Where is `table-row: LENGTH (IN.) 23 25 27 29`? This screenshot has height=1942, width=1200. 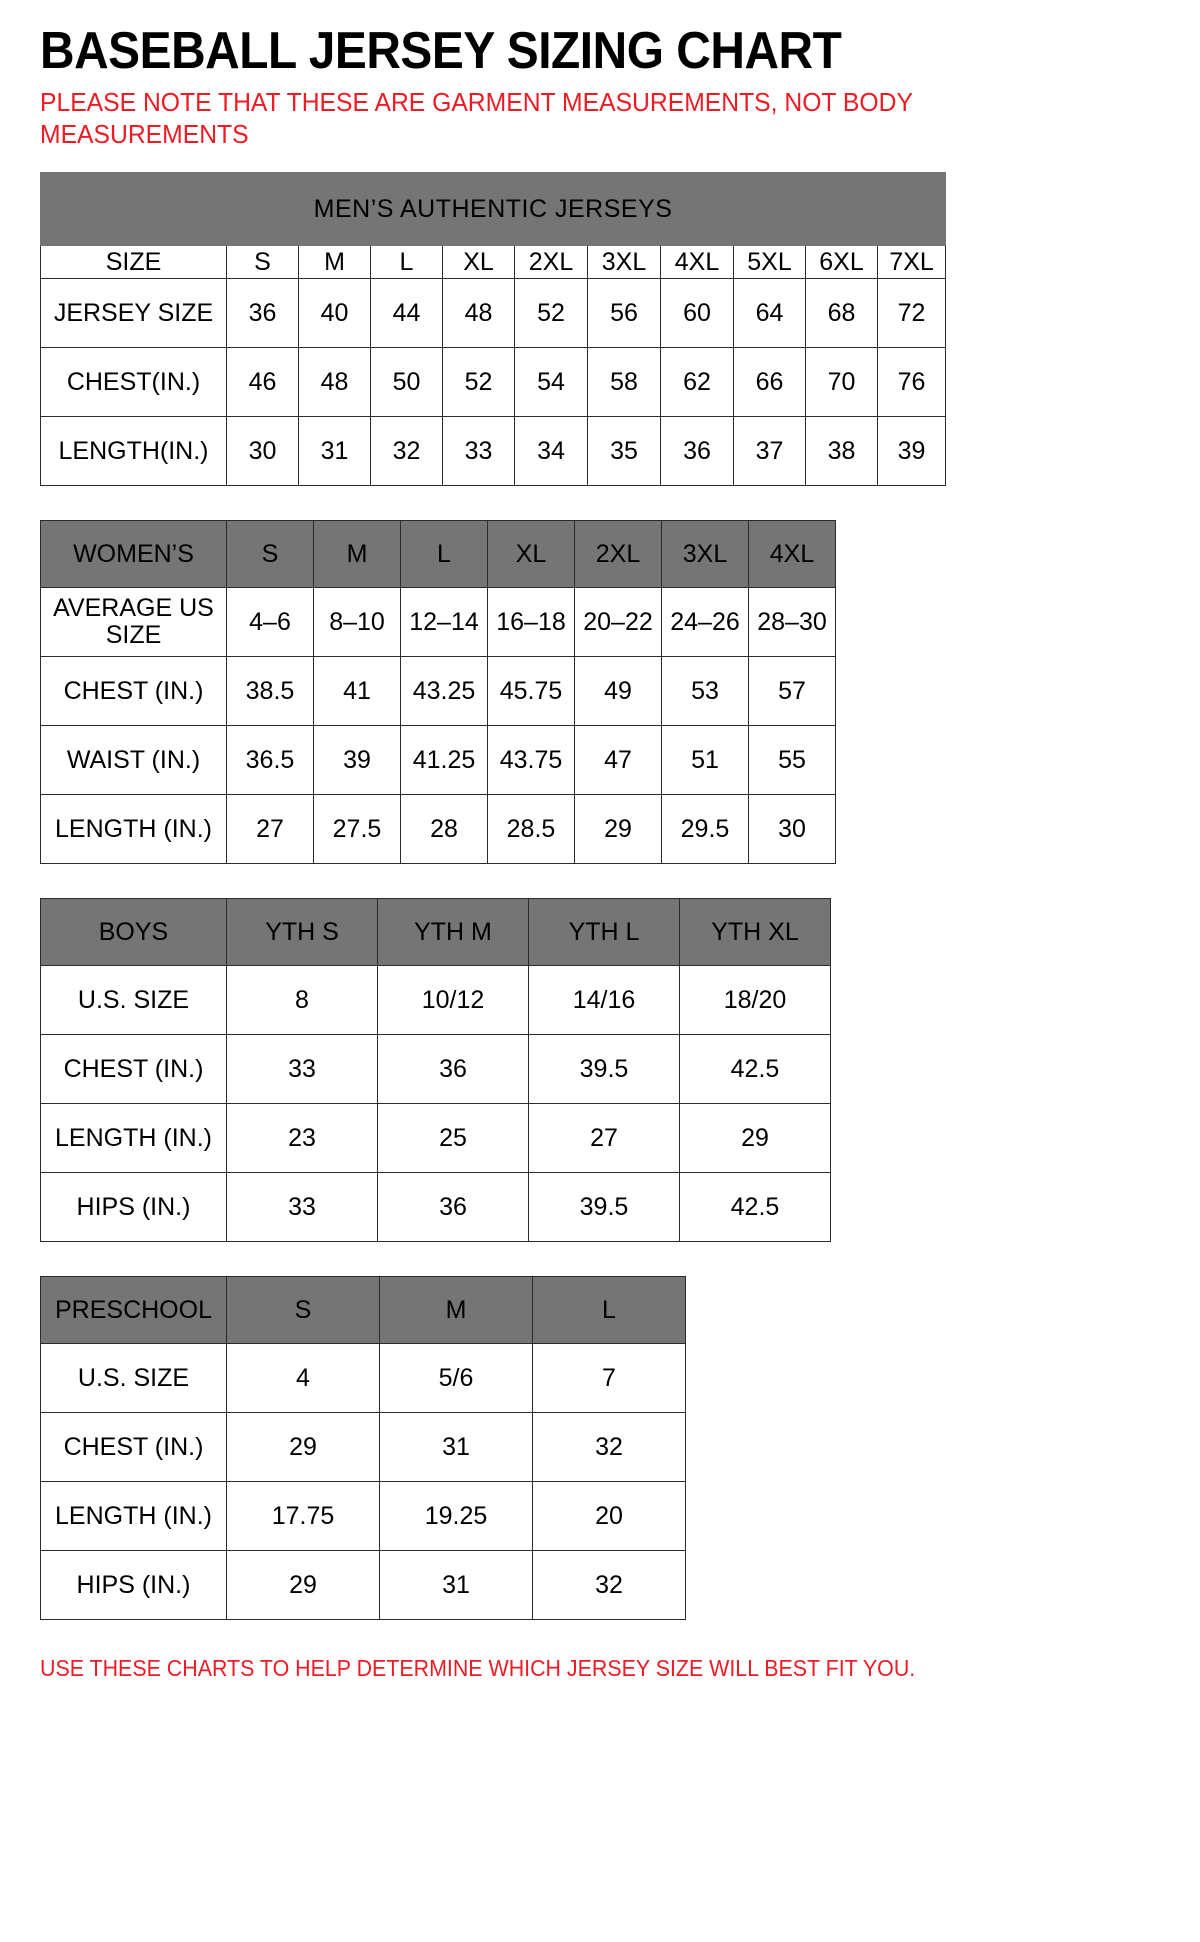 table-row: LENGTH (IN.) 23 25 27 29 is located at coordinates (435, 1138).